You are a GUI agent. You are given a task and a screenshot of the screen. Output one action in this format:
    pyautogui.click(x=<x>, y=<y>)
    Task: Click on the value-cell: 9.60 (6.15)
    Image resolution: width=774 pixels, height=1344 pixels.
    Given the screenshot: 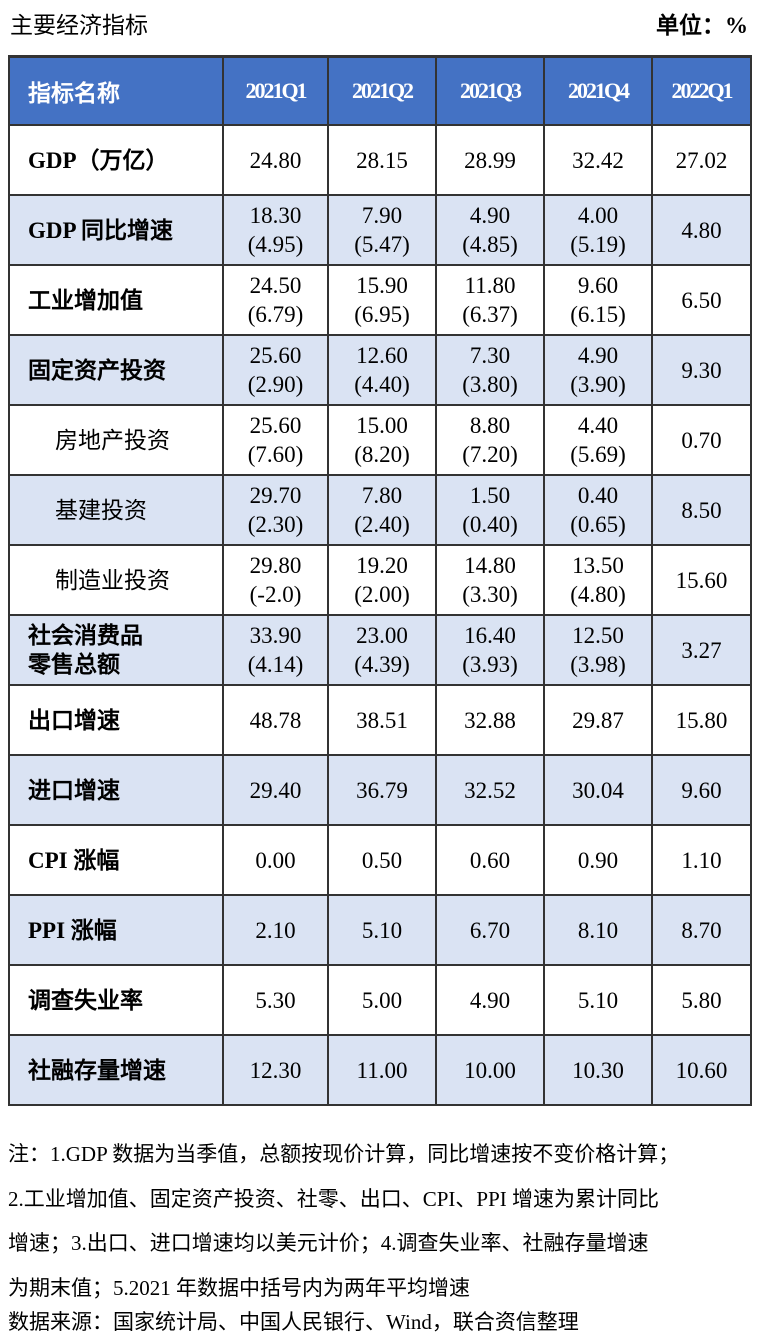 What is the action you would take?
    pyautogui.click(x=598, y=300)
    